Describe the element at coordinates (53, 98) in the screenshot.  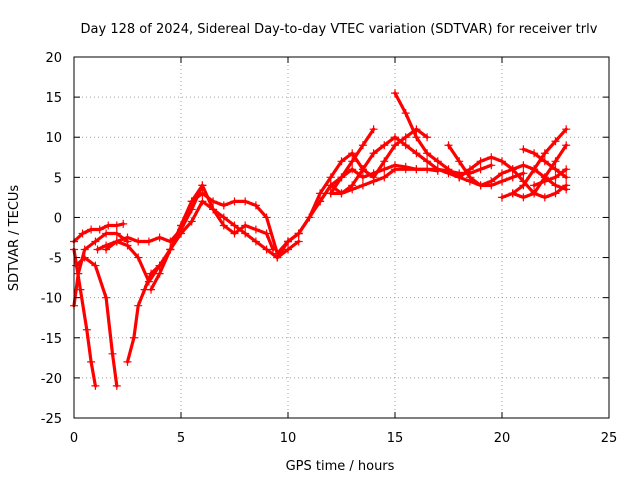
I see `y-tick-label: 15` at that location.